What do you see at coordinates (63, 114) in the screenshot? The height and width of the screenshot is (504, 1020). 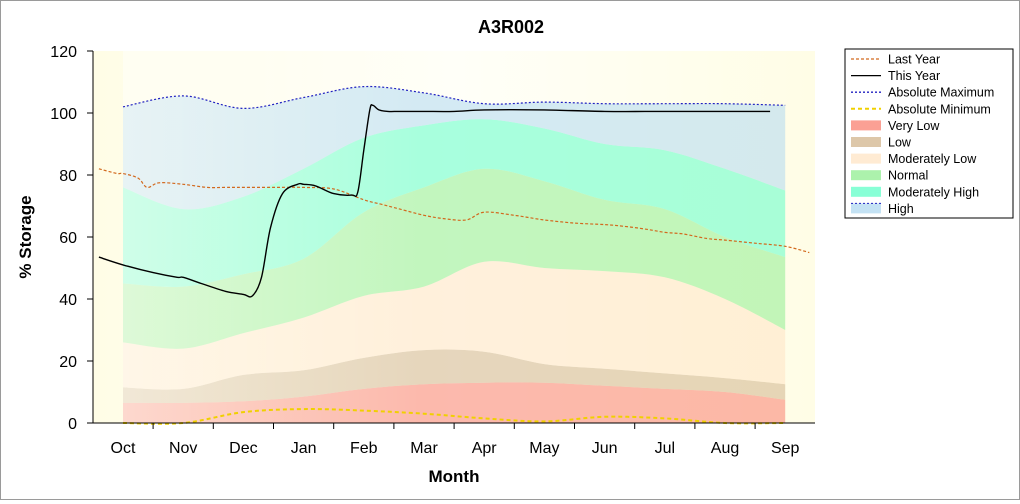 I see `y-tick-label: 100` at bounding box center [63, 114].